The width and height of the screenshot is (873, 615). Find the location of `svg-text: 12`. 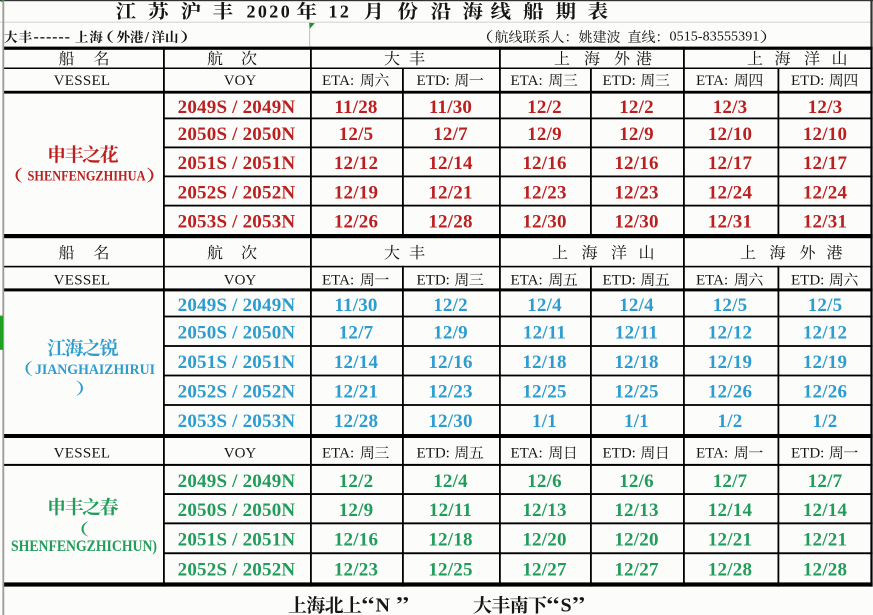

svg-text: 12 is located at coordinates (340, 12).